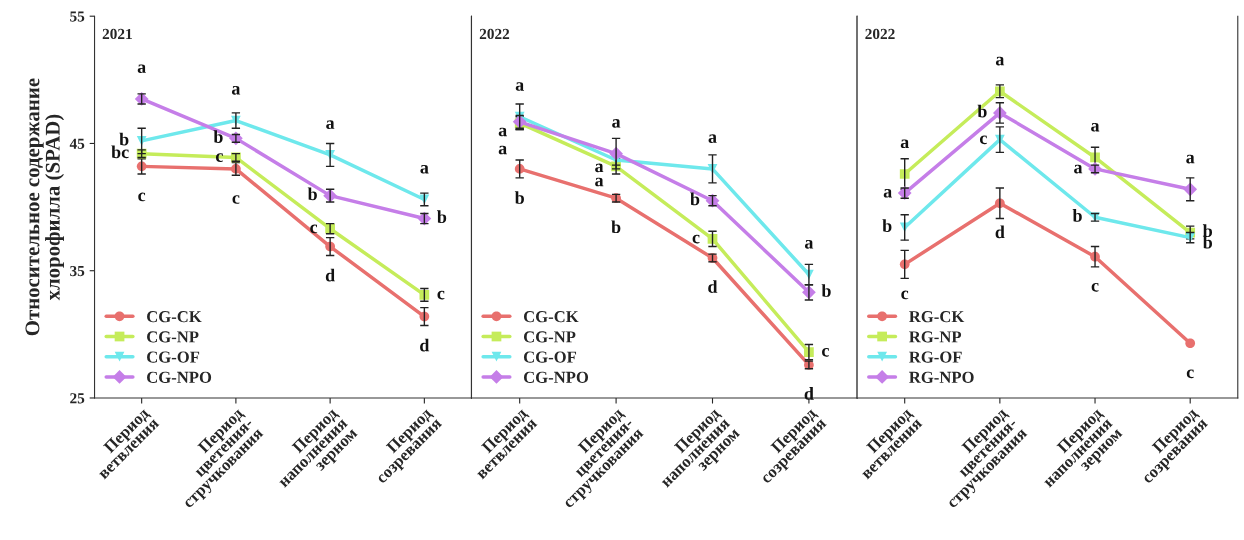 The image size is (1244, 540). Describe the element at coordinates (120, 152) in the screenshot. I see `annotation: bc` at that location.